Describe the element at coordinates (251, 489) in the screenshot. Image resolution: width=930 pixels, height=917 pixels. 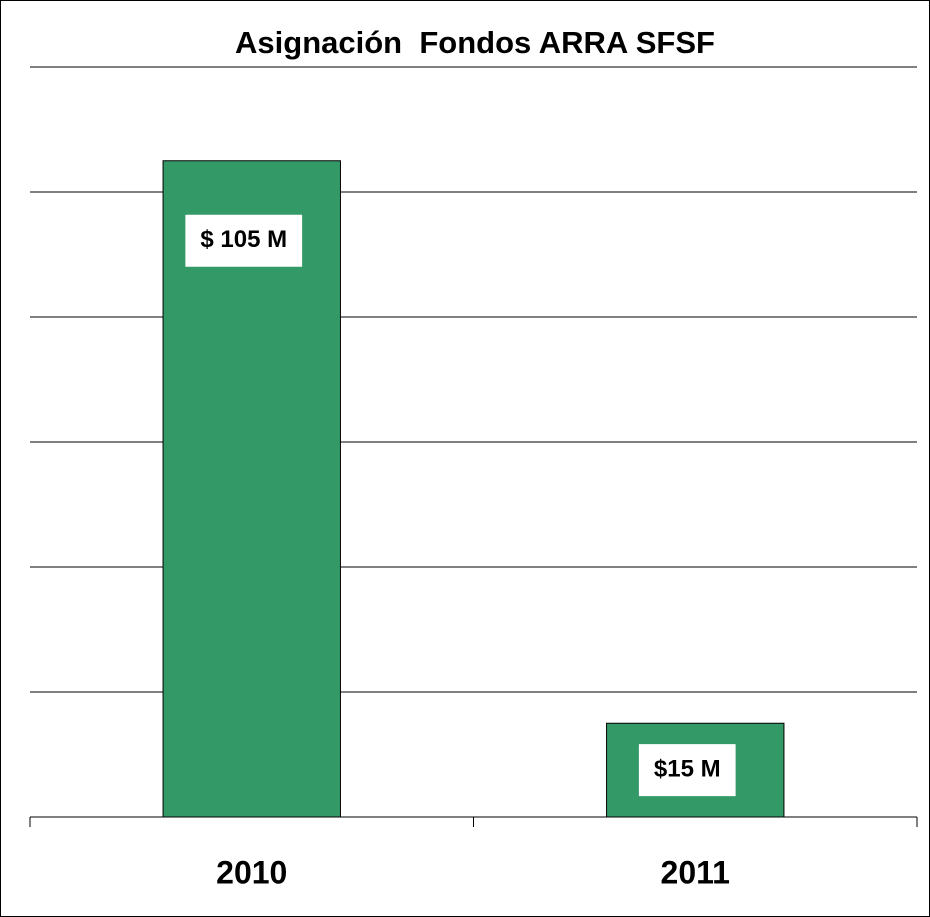
I see `bar` at that location.